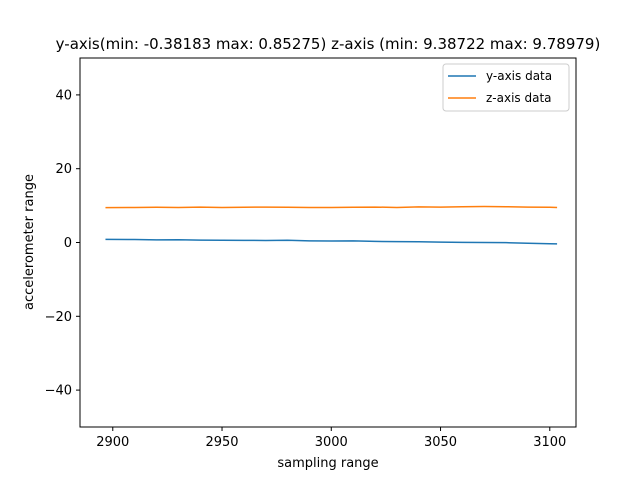  I want to click on x-tick-label: 2950, so click(221, 442).